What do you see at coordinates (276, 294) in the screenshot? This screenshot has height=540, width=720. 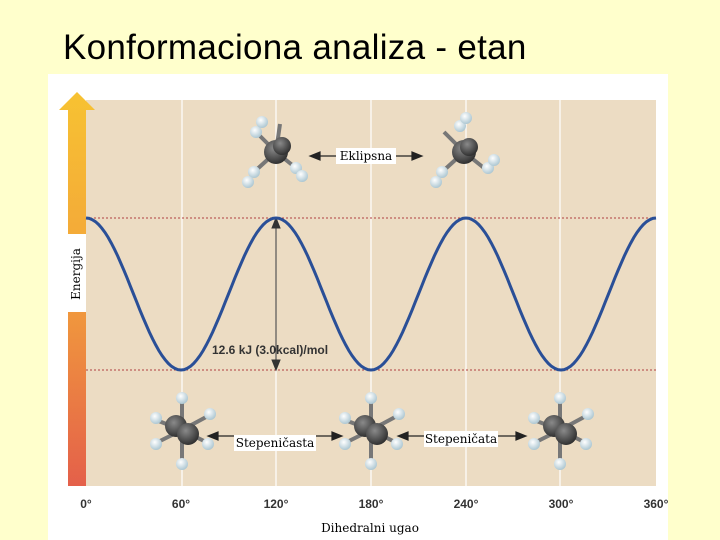 I see `barrier-arrow` at bounding box center [276, 294].